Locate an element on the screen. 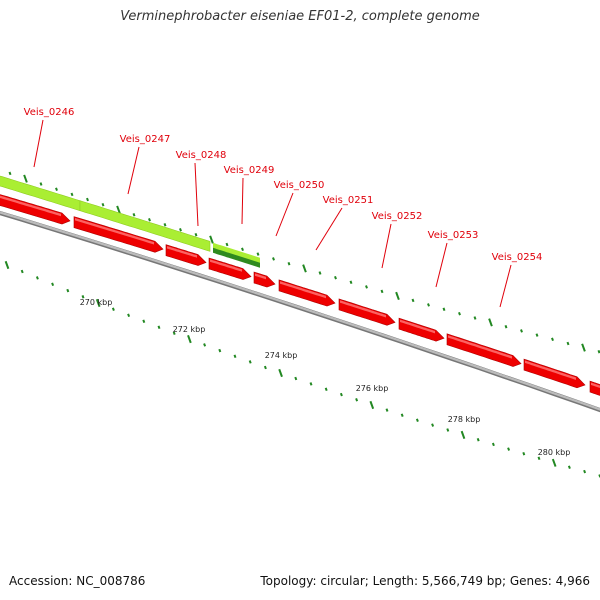 The width and height of the screenshot is (600, 600). scale-label: 274 kbp is located at coordinates (281, 355).